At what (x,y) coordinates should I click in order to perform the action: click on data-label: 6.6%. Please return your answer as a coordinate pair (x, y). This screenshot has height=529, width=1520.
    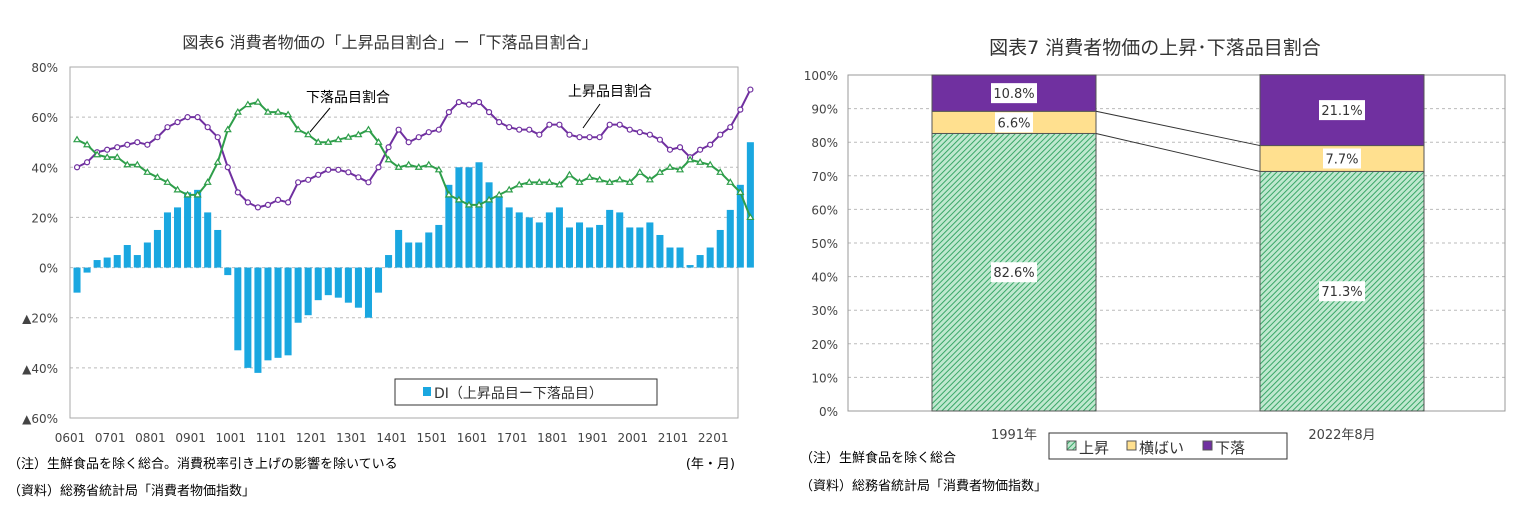
    Looking at the image, I should click on (1013, 123).